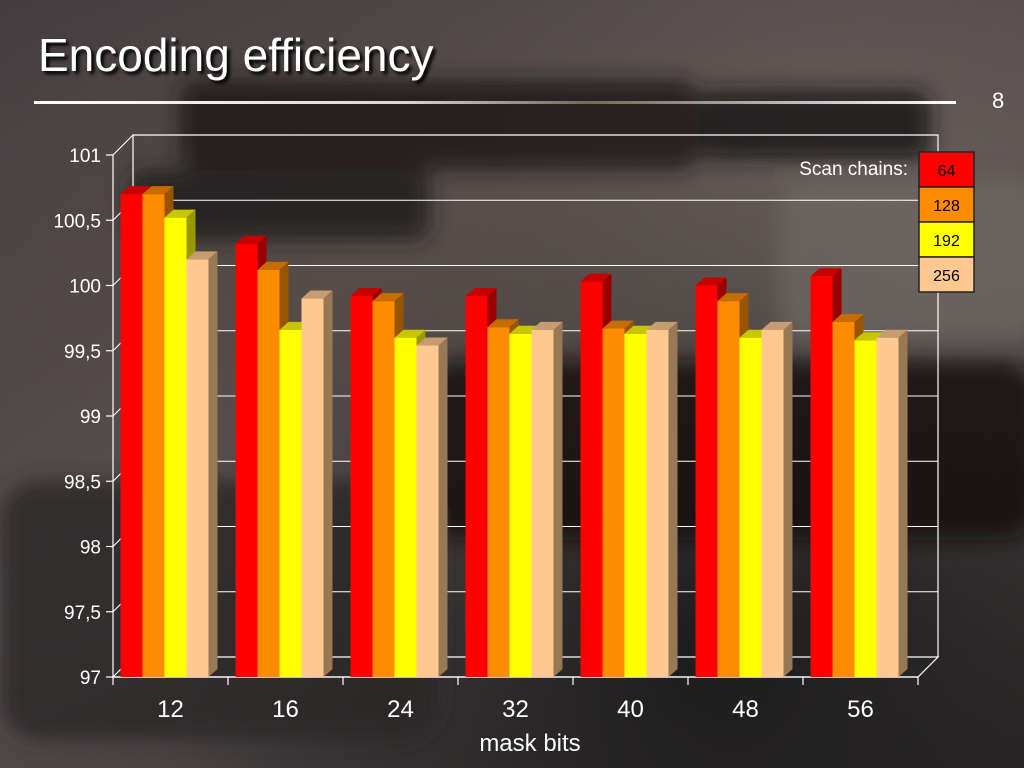 This screenshot has height=768, width=1024. Describe the element at coordinates (77, 221) in the screenshot. I see `y-tick-label: 100,5` at that location.